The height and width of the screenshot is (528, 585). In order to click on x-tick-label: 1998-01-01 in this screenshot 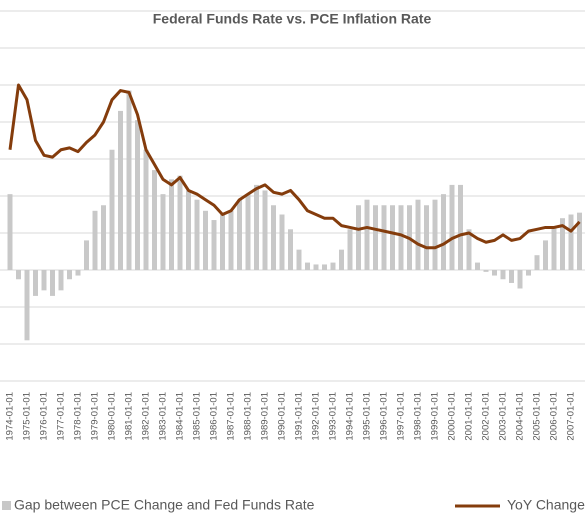, I will do `click(418, 416)`.